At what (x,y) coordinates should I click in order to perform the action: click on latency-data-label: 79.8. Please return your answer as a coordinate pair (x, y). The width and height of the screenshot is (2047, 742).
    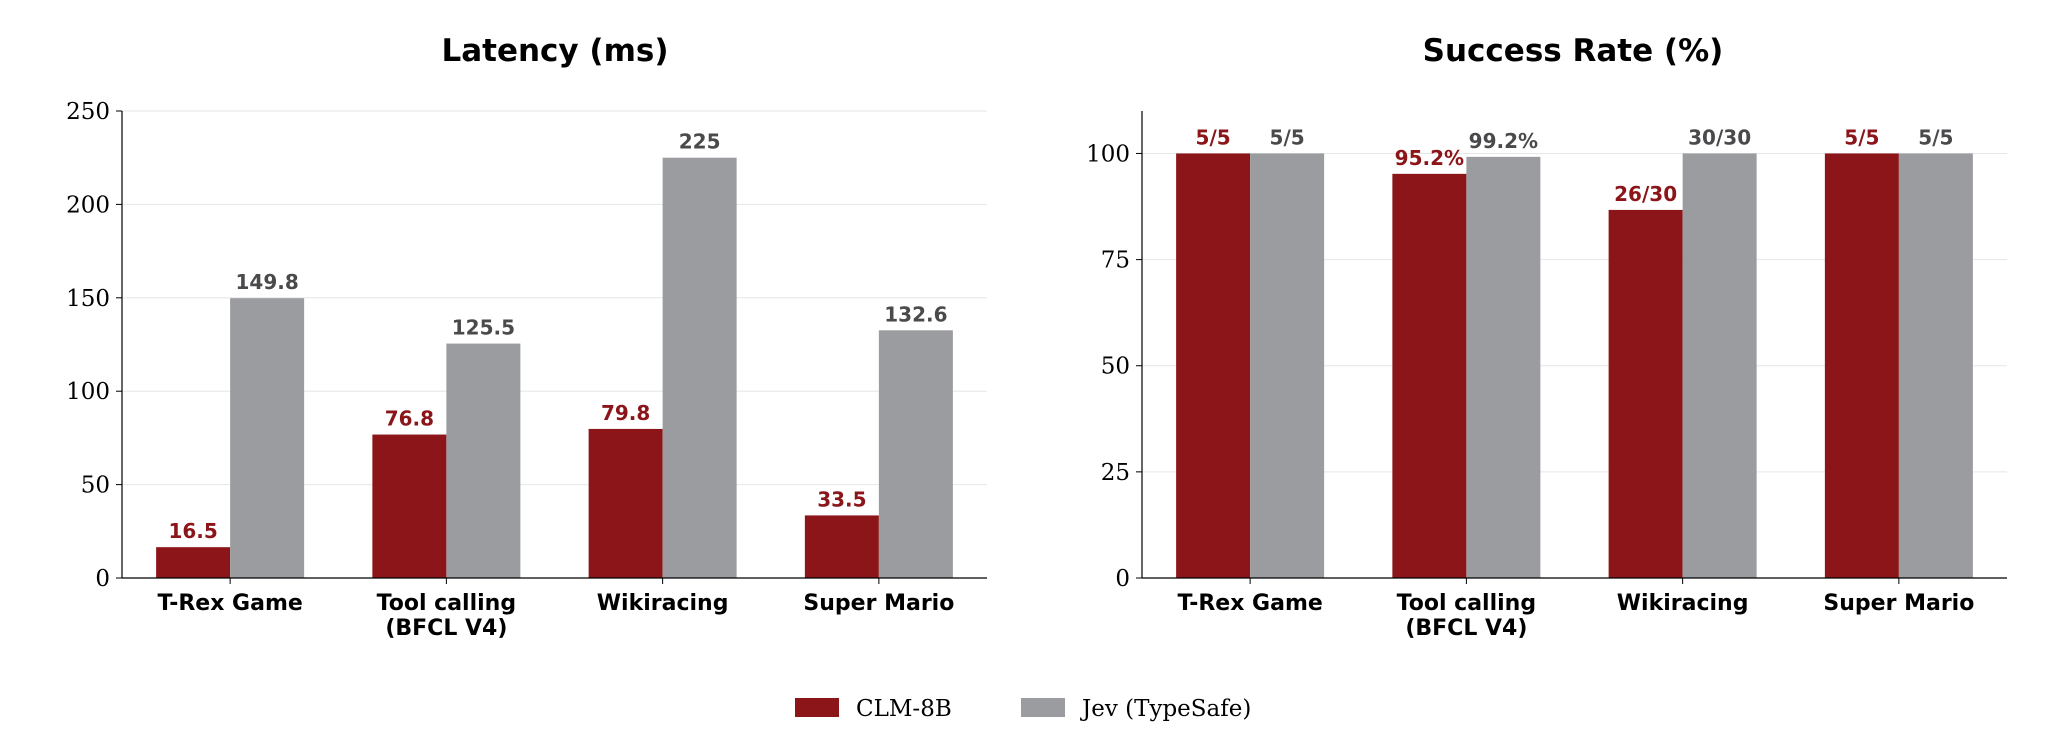
    Looking at the image, I should click on (625, 413).